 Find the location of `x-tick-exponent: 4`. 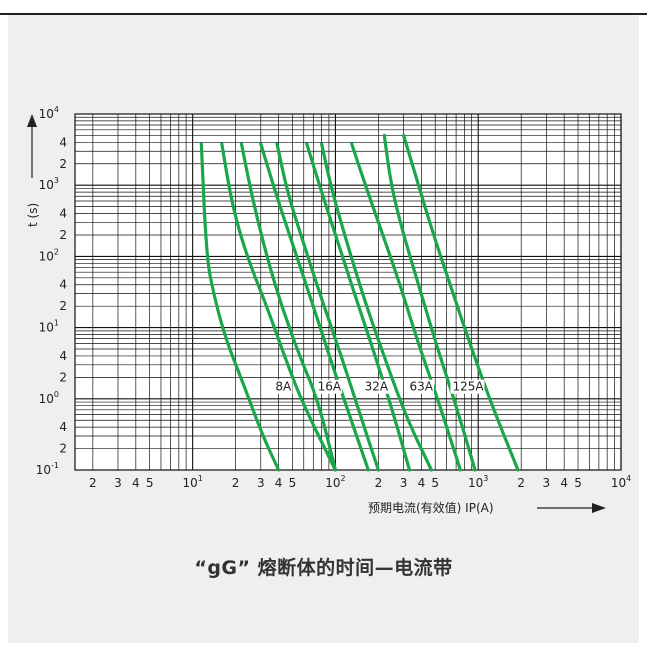

x-tick-exponent: 4 is located at coordinates (628, 478).